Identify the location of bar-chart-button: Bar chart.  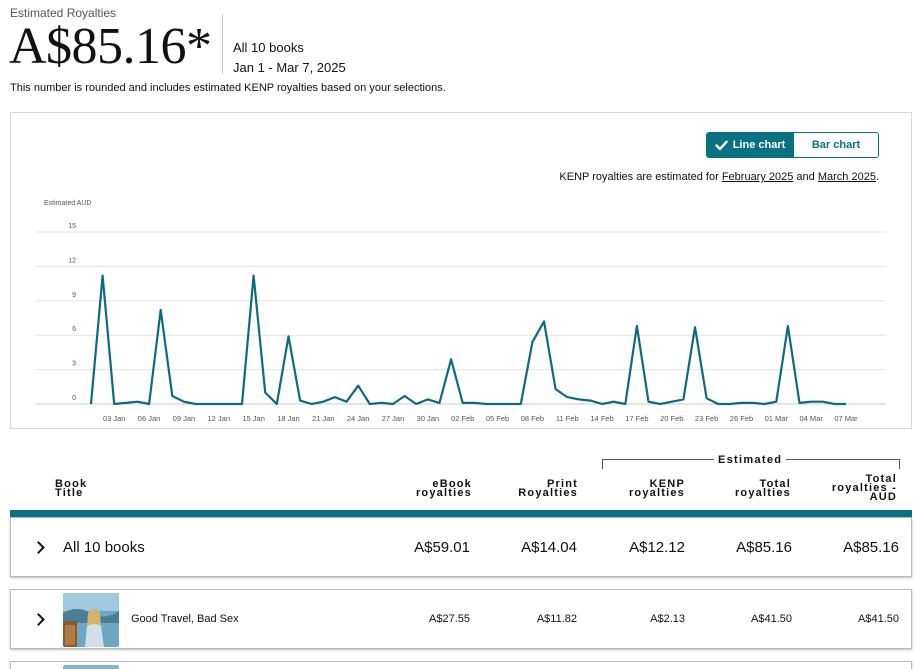
(835, 145).